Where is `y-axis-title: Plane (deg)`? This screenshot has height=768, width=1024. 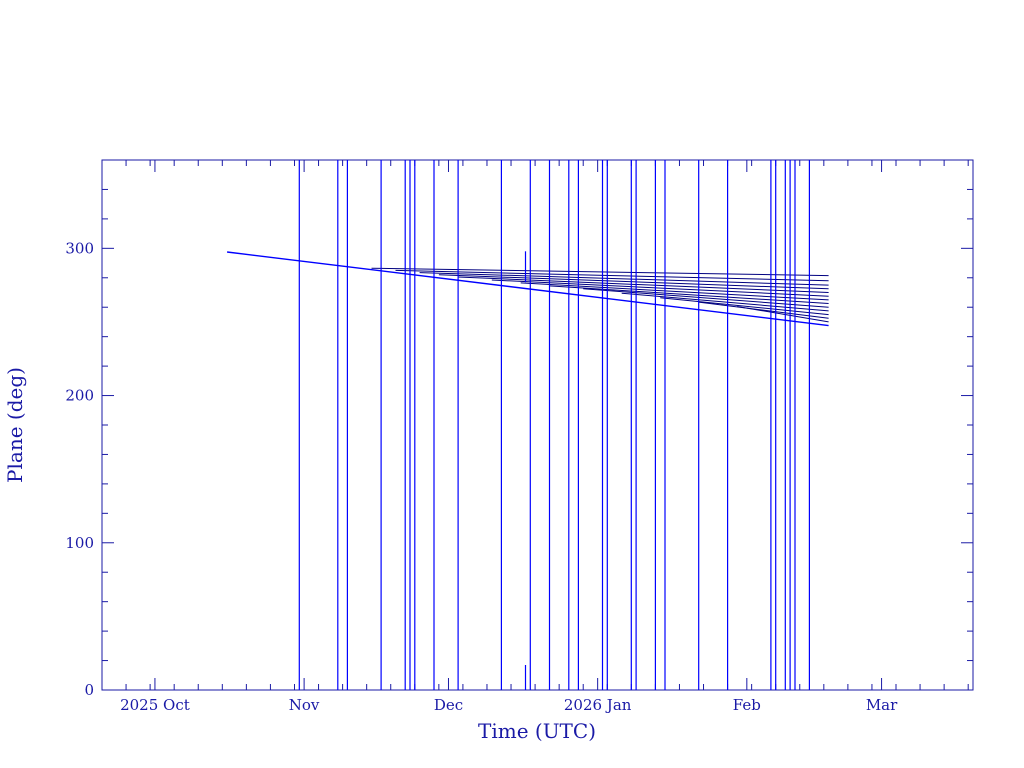
y-axis-title: Plane (deg) is located at coordinates (15, 425).